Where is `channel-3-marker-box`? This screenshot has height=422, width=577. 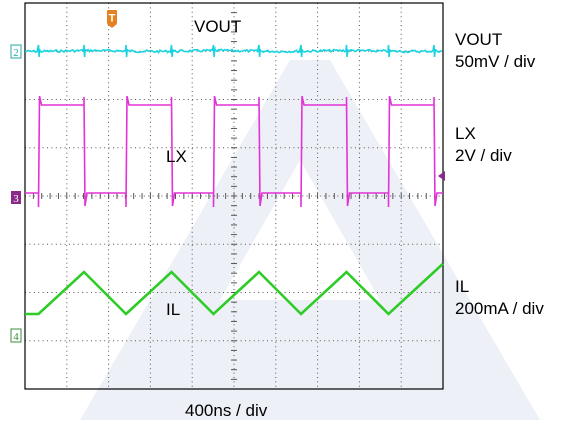 channel-3-marker-box is located at coordinates (16, 197).